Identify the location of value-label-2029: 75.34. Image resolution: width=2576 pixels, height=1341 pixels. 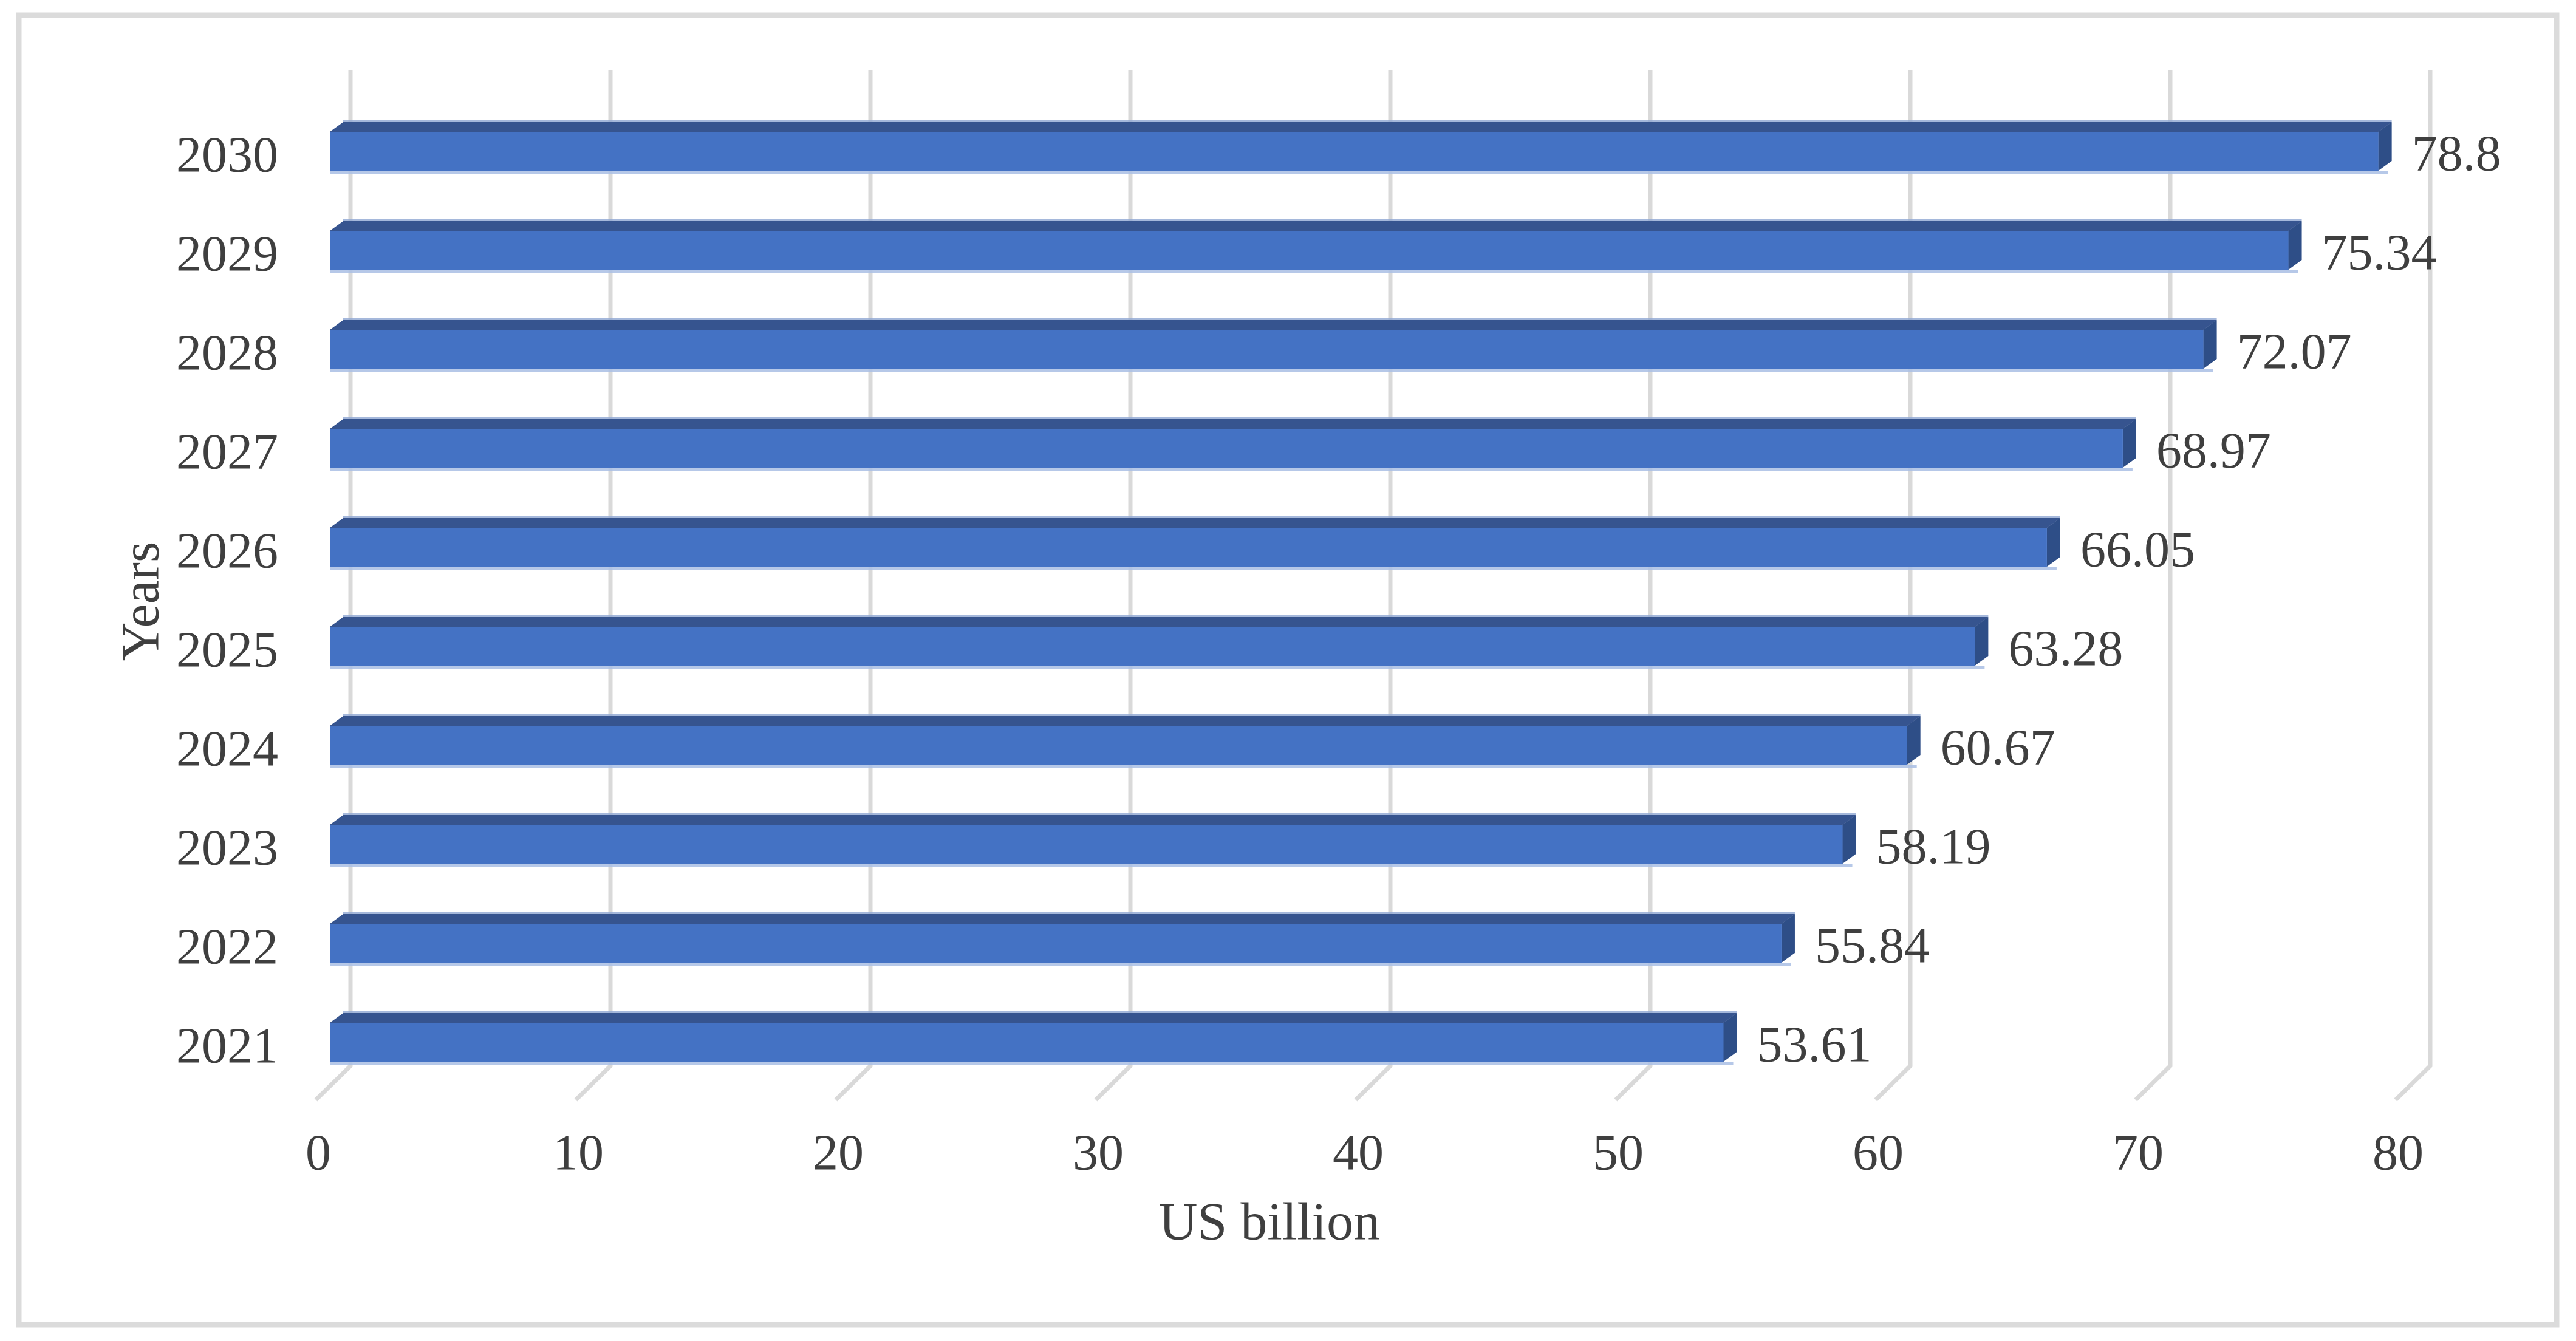
(2379, 253).